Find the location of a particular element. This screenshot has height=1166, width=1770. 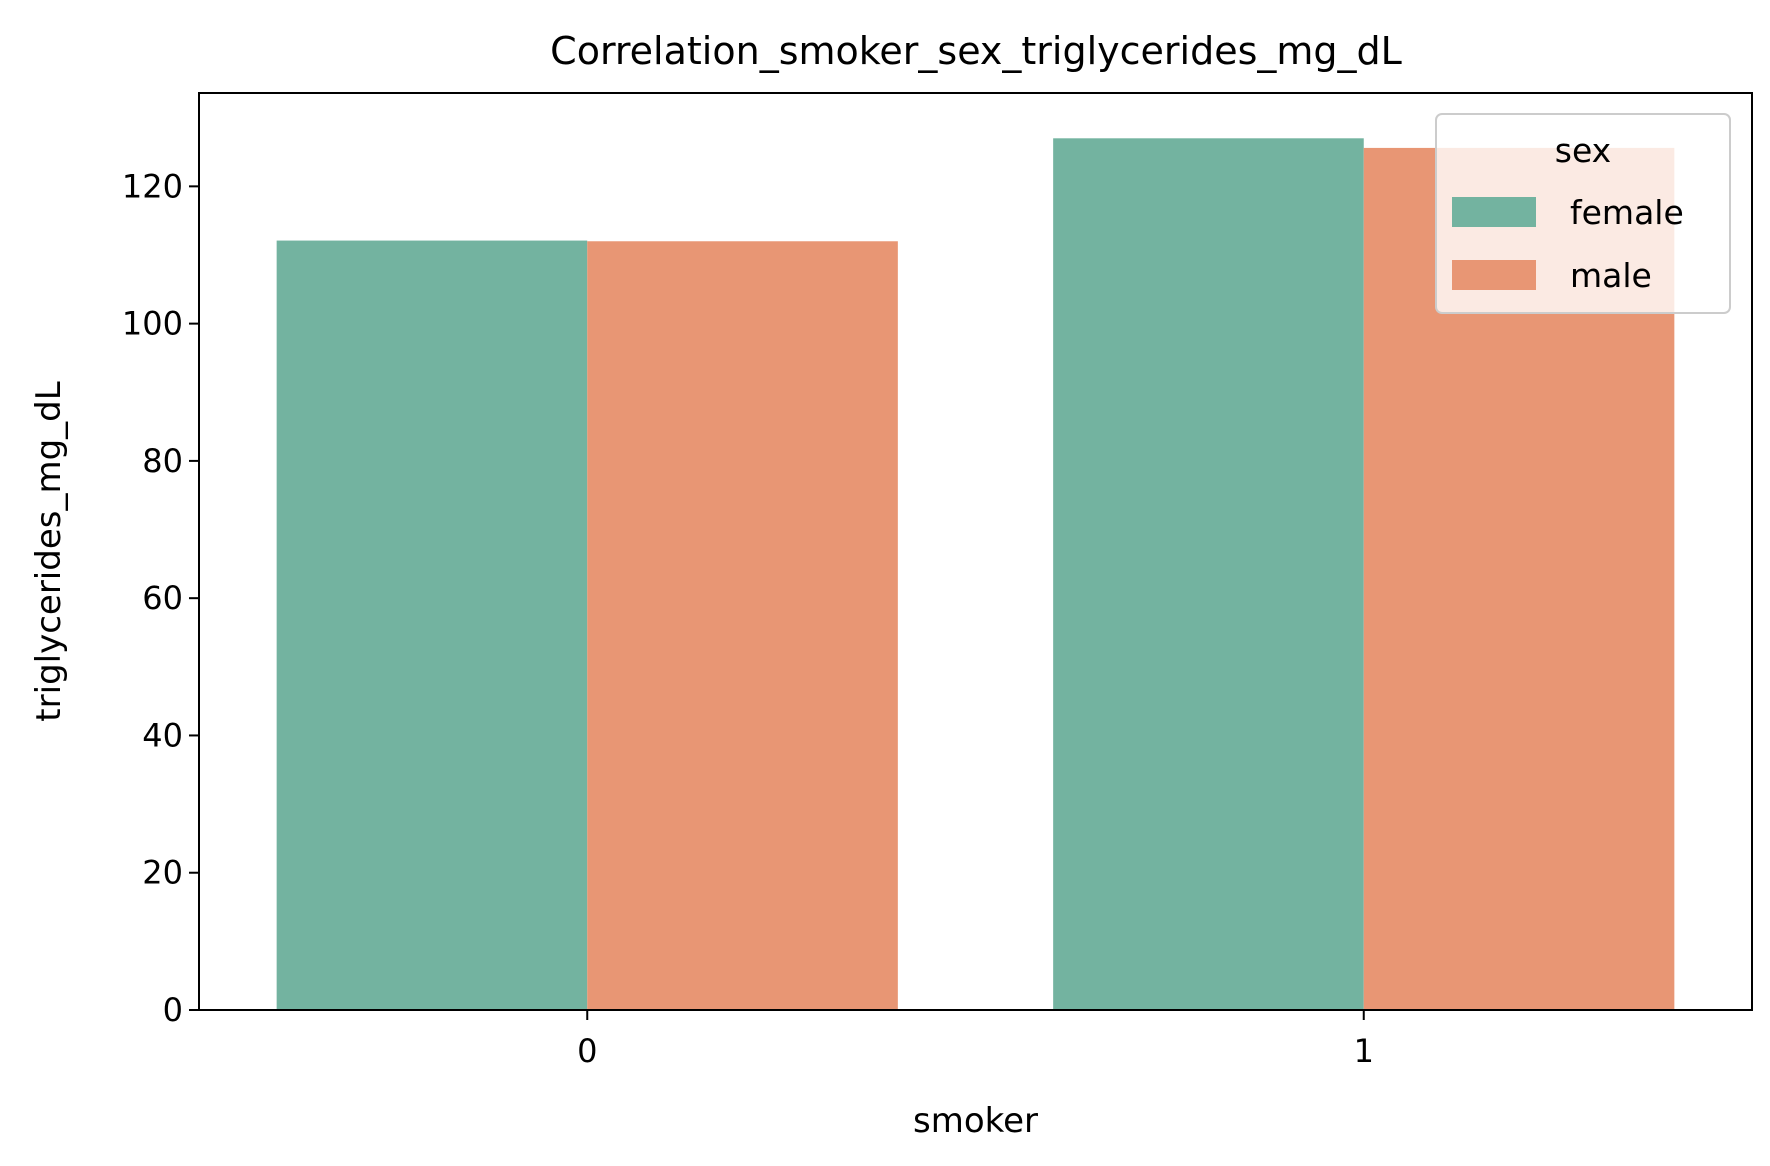

legend-swatch-female is located at coordinates (1494, 212).